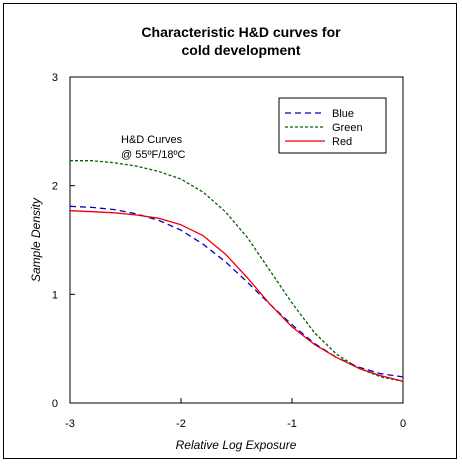 This screenshot has height=464, width=462. What do you see at coordinates (55, 295) in the screenshot?
I see `y-tick-label: 1` at bounding box center [55, 295].